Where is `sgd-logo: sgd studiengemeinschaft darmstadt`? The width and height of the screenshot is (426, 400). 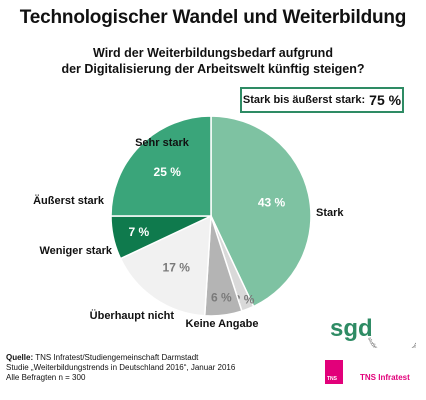 sgd-logo: sgd studiengemeinschaft darmstadt is located at coordinates (373, 331).